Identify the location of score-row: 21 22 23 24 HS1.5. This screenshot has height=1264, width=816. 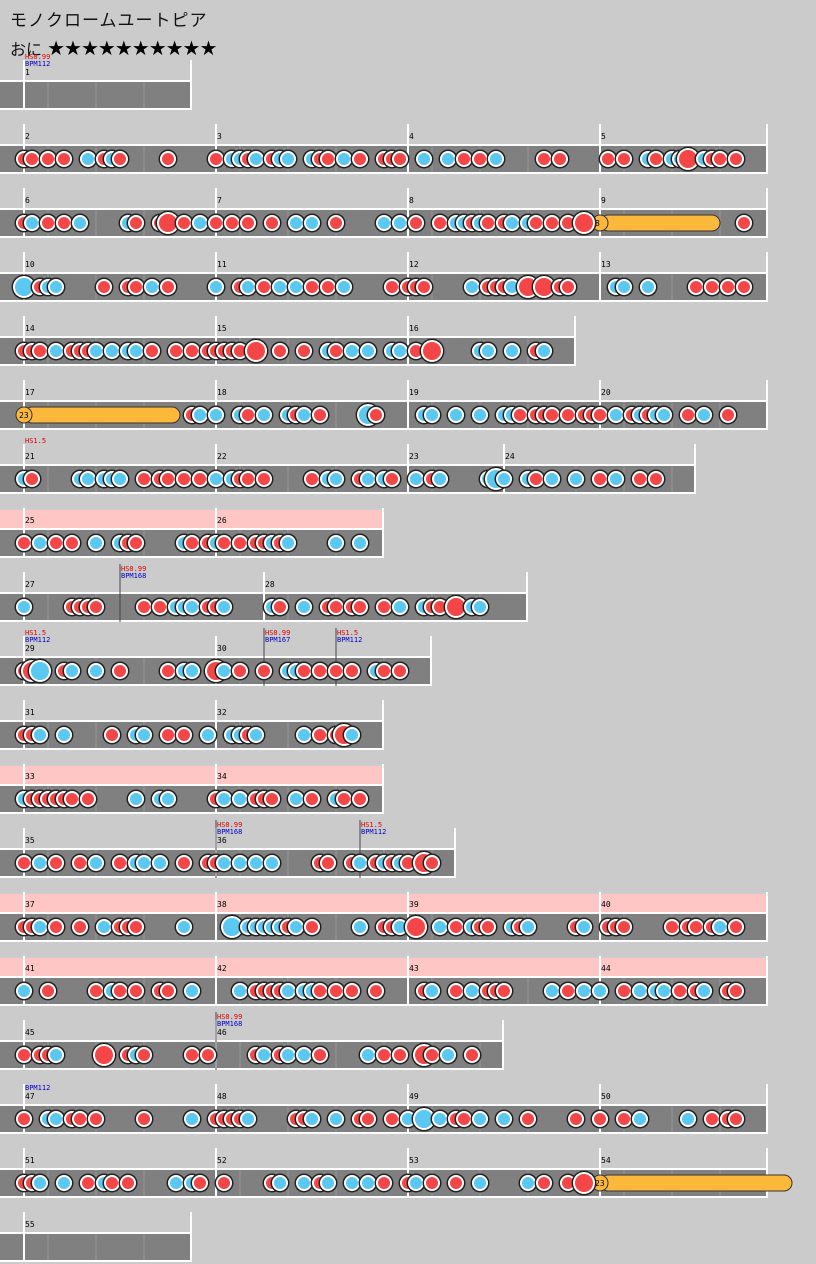
(348, 465).